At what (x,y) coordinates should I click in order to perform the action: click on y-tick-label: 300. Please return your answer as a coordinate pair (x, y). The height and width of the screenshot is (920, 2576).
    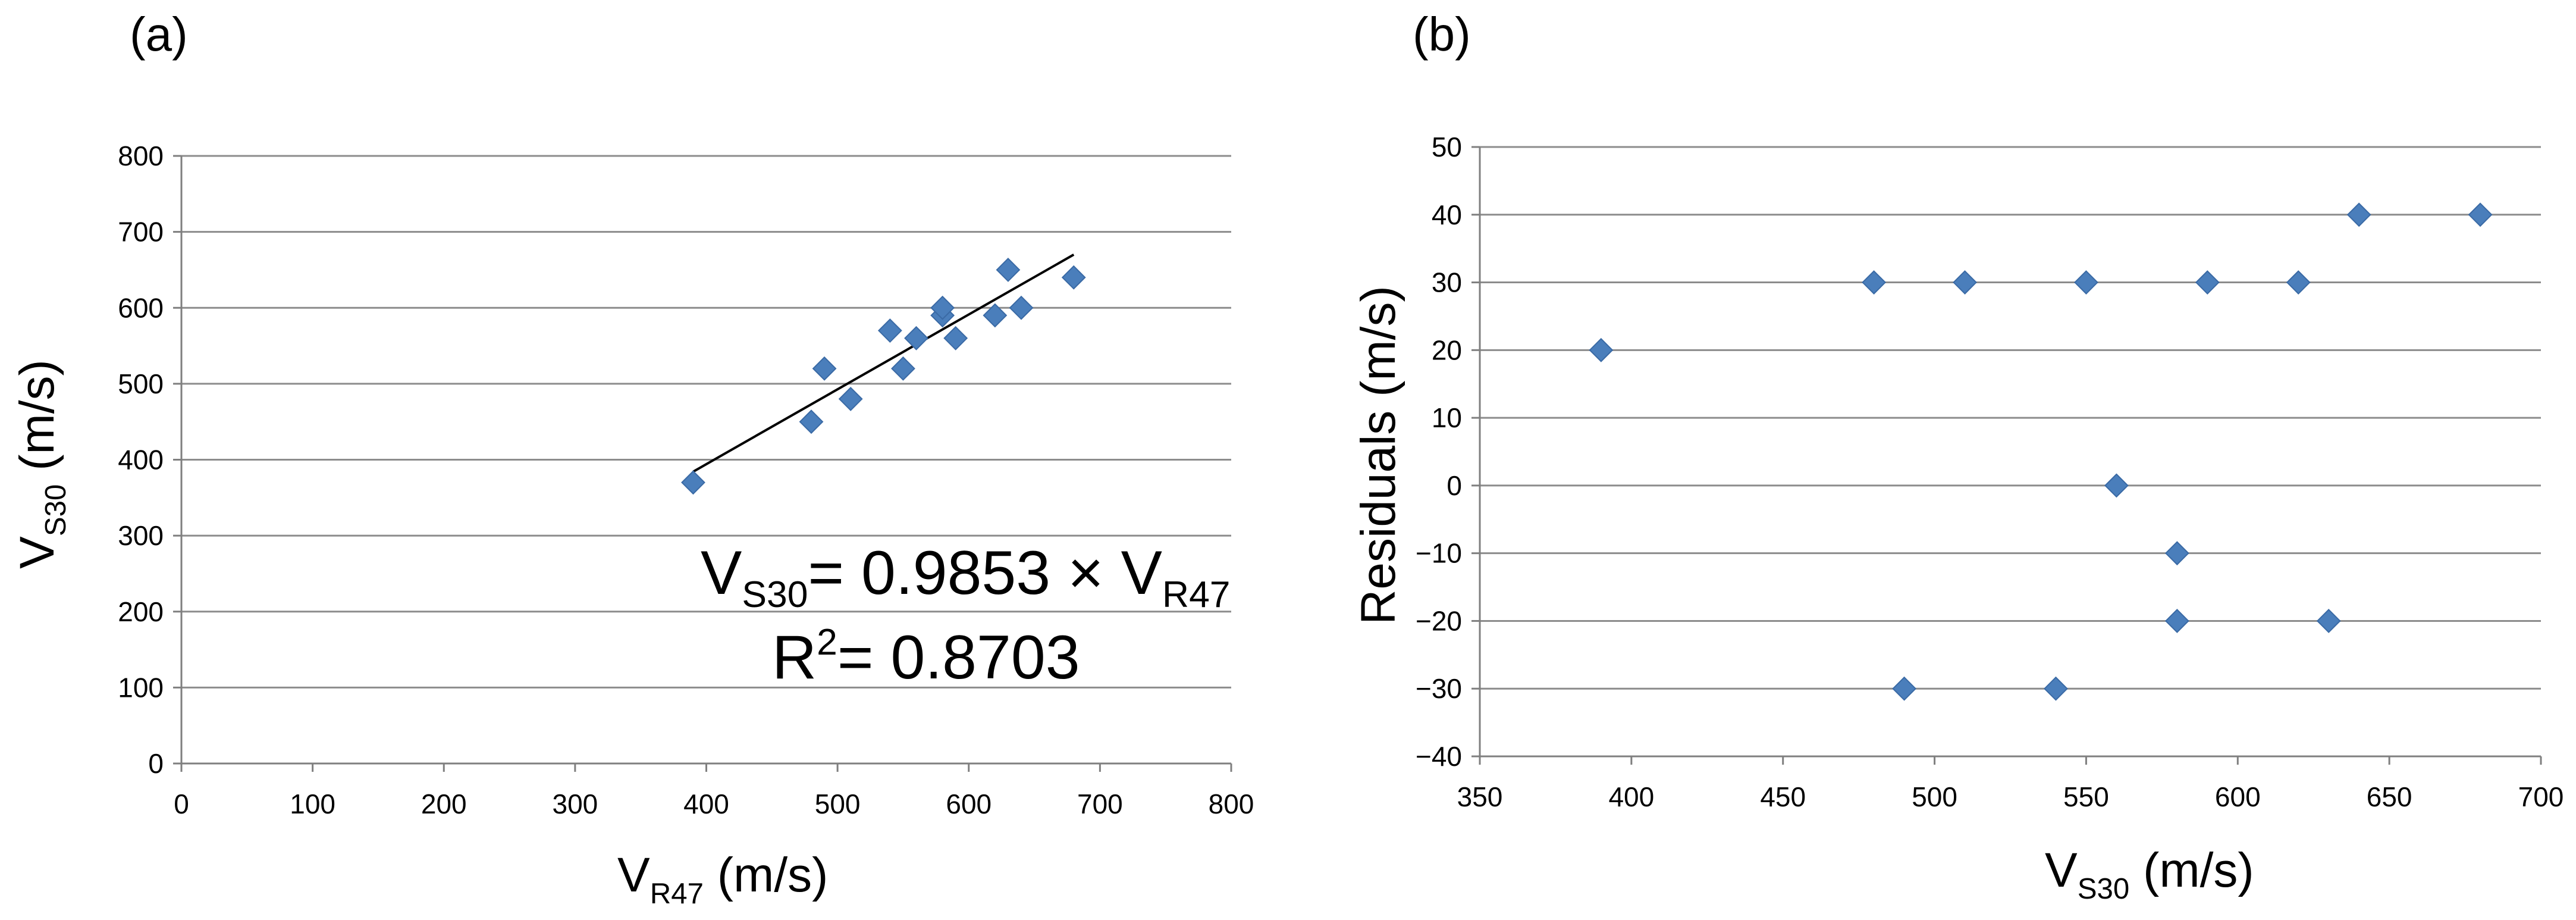
    Looking at the image, I should click on (141, 535).